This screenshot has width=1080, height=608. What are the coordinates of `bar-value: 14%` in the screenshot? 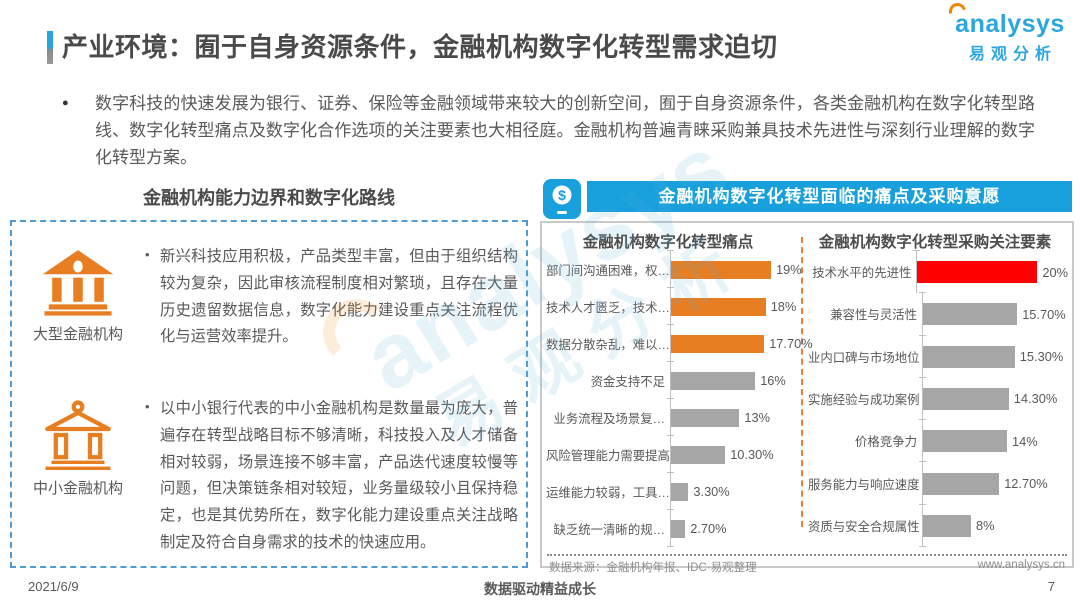 It's located at (1025, 441).